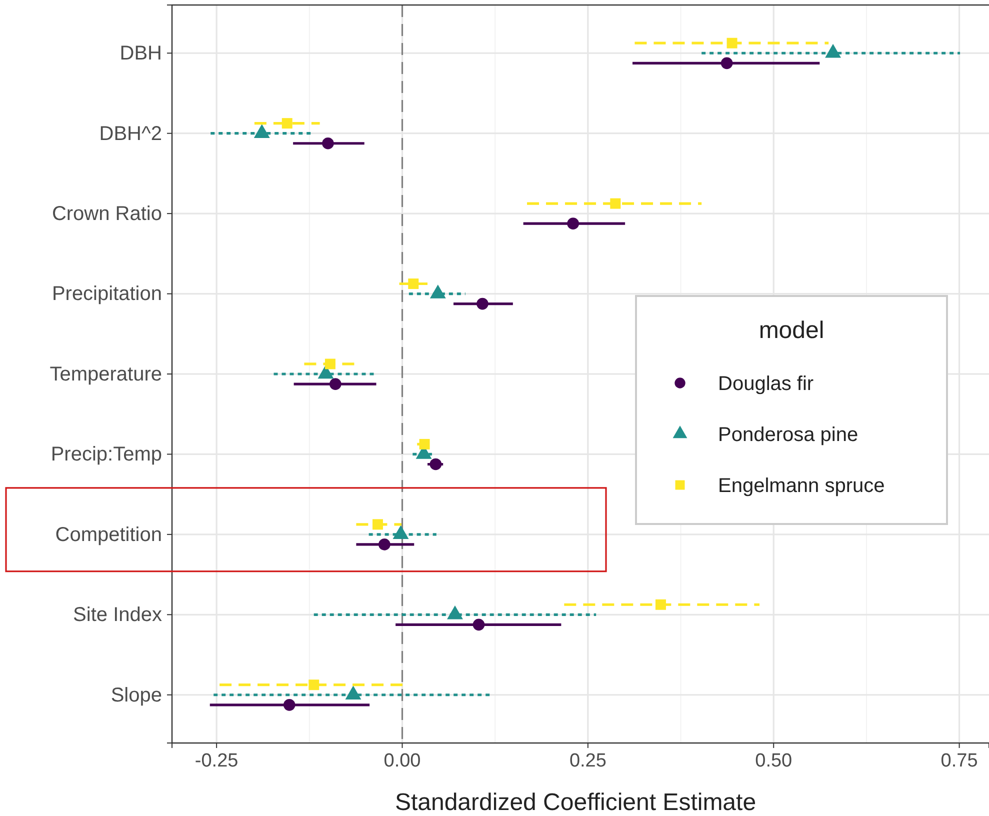 Image resolution: width=989 pixels, height=816 pixels. Describe the element at coordinates (107, 294) in the screenshot. I see `y-tick-label: Precipitation` at that location.